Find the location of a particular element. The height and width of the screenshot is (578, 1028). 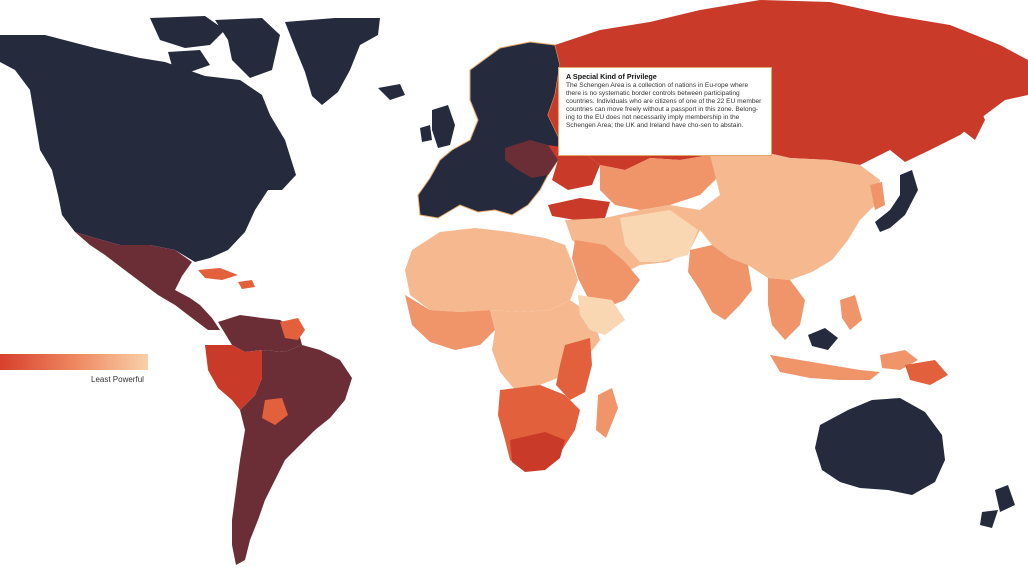

region-japan is located at coordinates (896, 201).